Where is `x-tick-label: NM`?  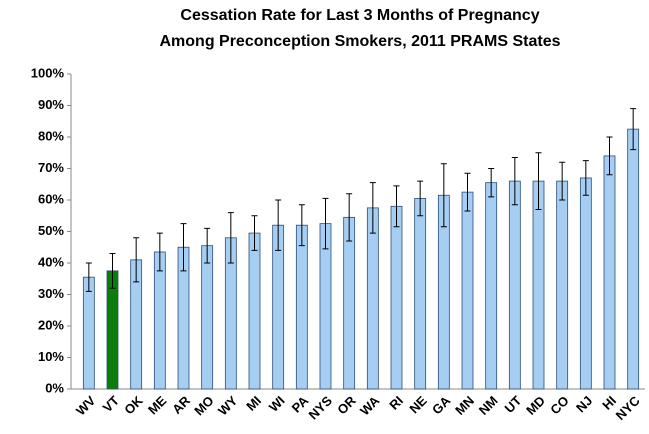 x-tick-label: NM is located at coordinates (488, 405).